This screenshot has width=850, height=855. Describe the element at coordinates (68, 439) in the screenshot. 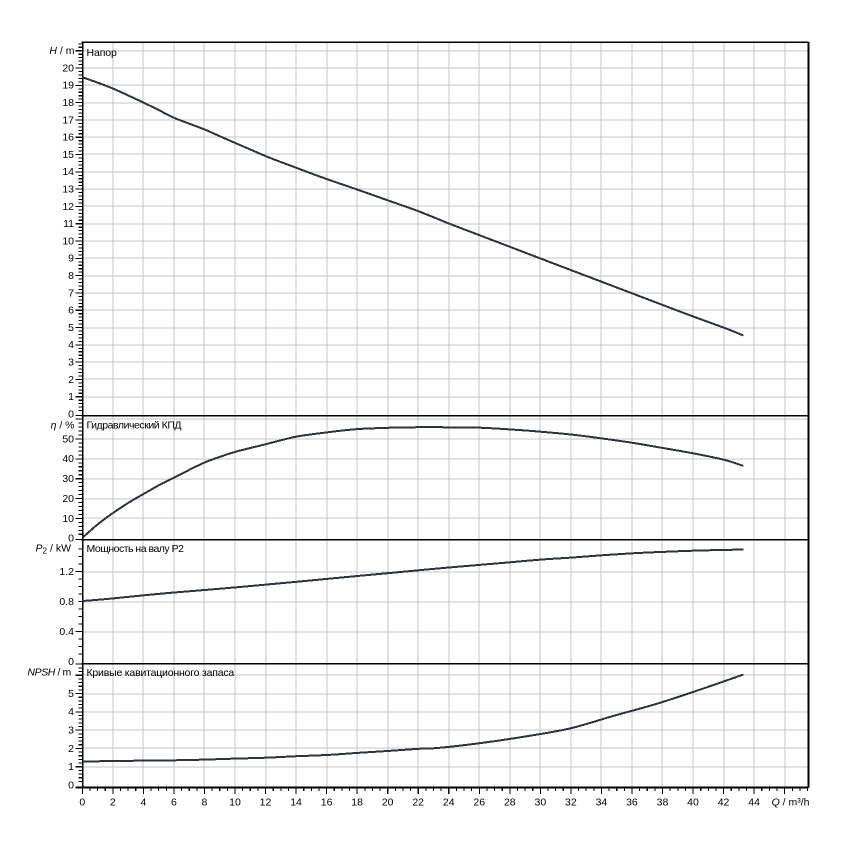

I see `svg-text: 50` at that location.